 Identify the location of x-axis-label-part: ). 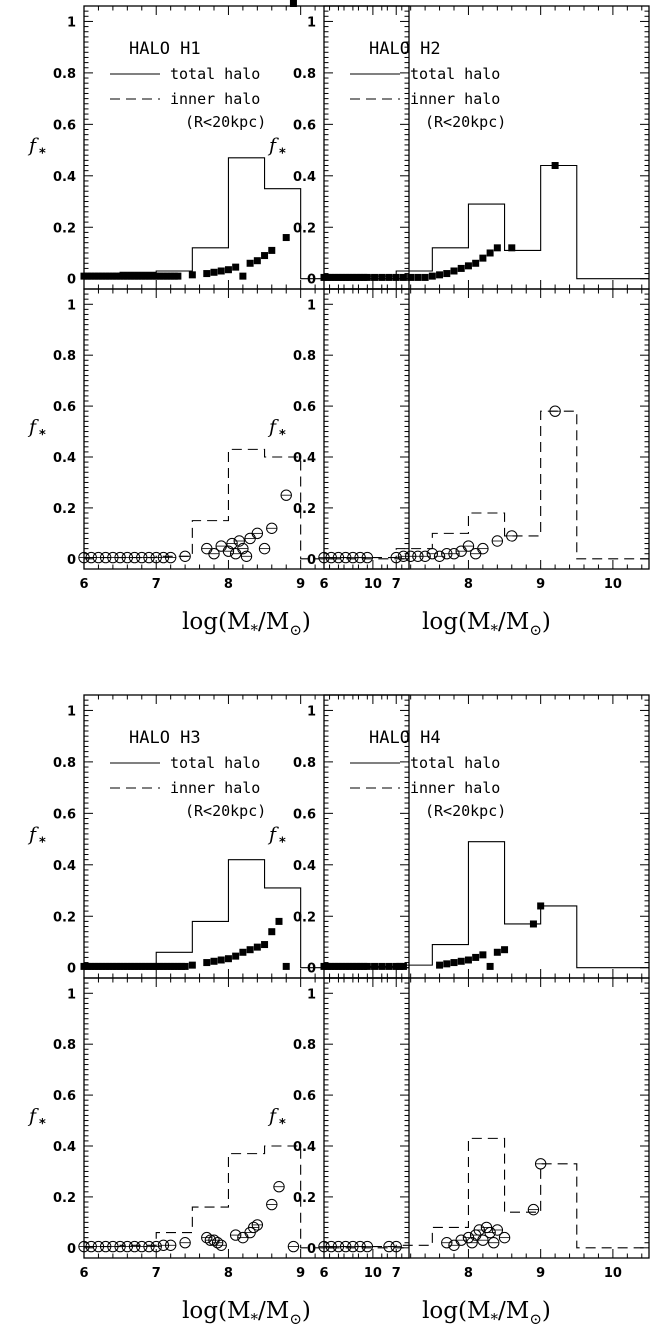
(306, 1311).